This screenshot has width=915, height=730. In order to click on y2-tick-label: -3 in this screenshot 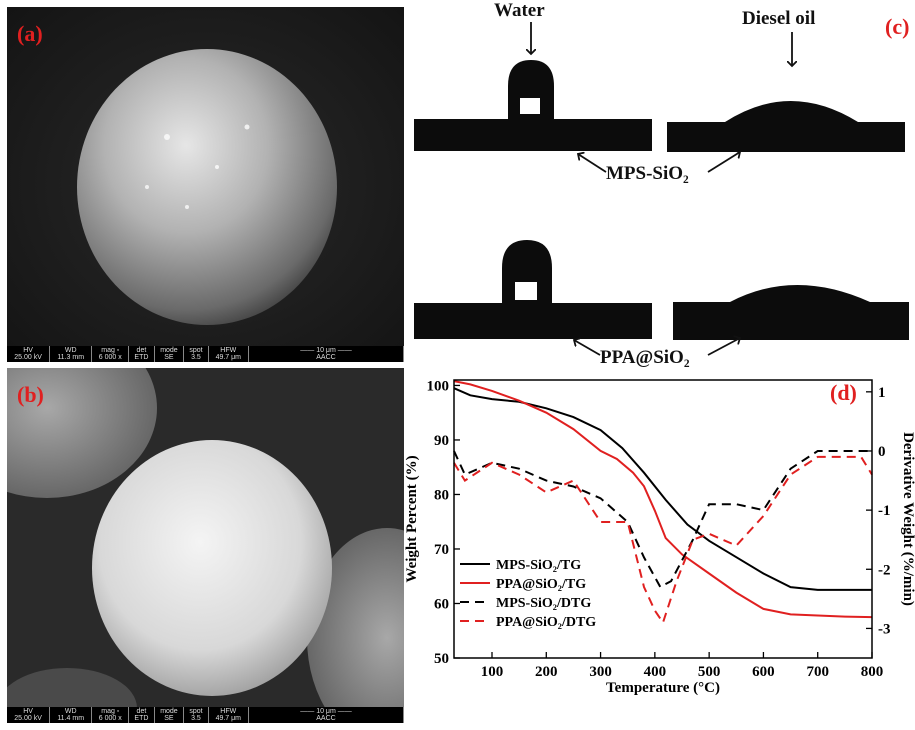, I will do `click(884, 629)`.